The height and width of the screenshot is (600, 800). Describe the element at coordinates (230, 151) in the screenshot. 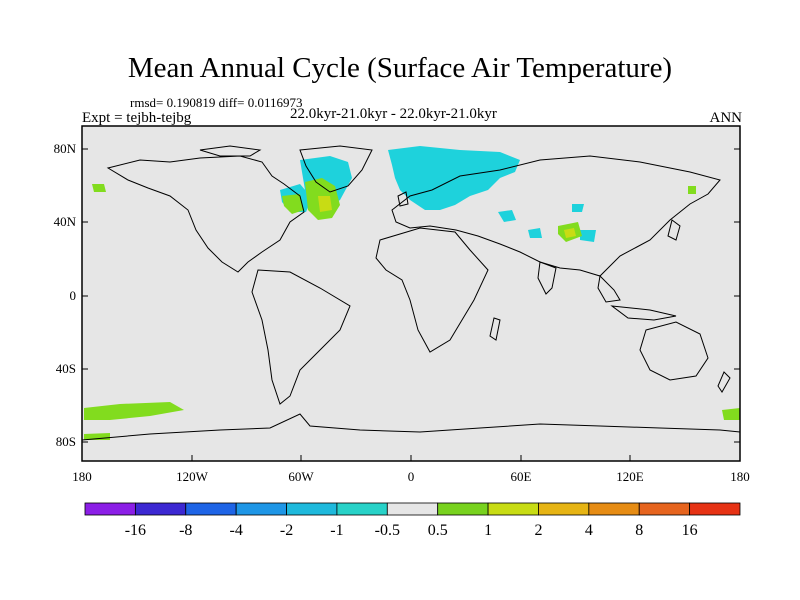

I see `coast-canadian-arctic` at that location.